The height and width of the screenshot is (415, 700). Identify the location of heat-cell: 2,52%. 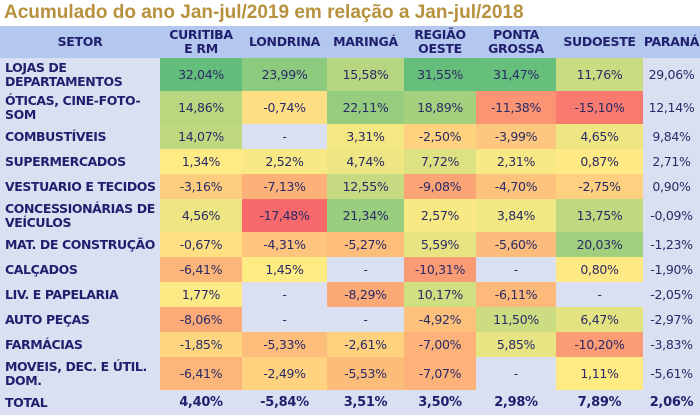
(284, 161).